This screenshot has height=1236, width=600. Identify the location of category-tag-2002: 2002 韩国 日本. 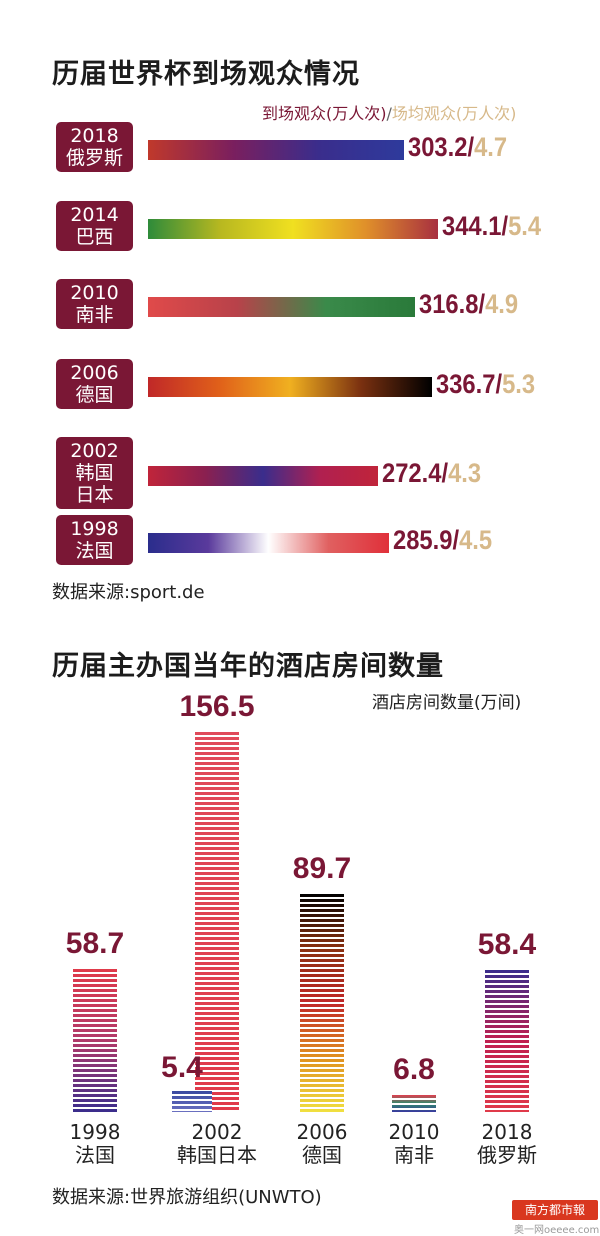
(94, 473).